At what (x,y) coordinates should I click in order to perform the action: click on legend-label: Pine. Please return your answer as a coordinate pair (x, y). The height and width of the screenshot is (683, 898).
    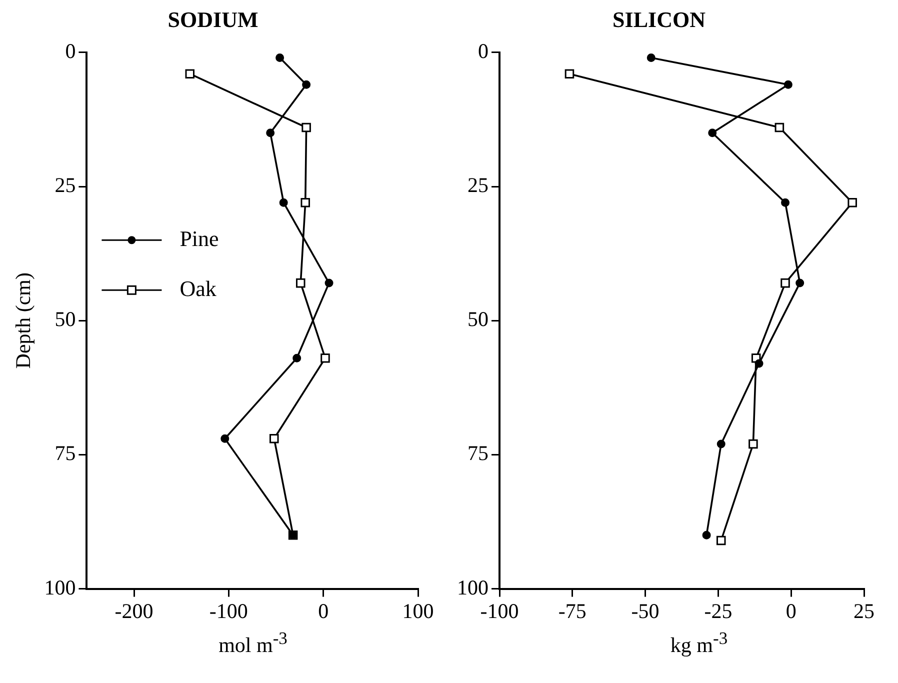
    Looking at the image, I should click on (199, 238).